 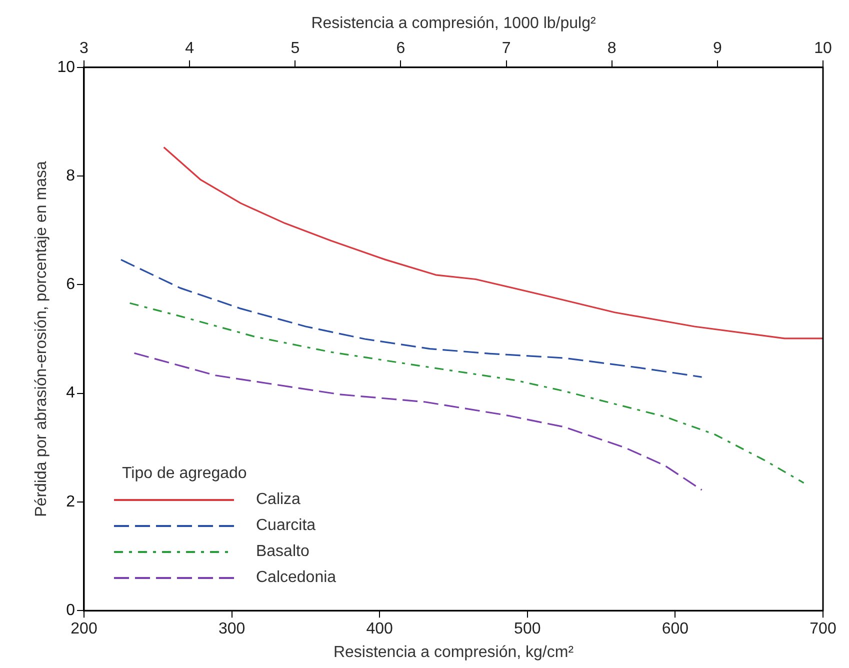 What do you see at coordinates (296, 578) in the screenshot?
I see `legend-label: Calcedonia` at bounding box center [296, 578].